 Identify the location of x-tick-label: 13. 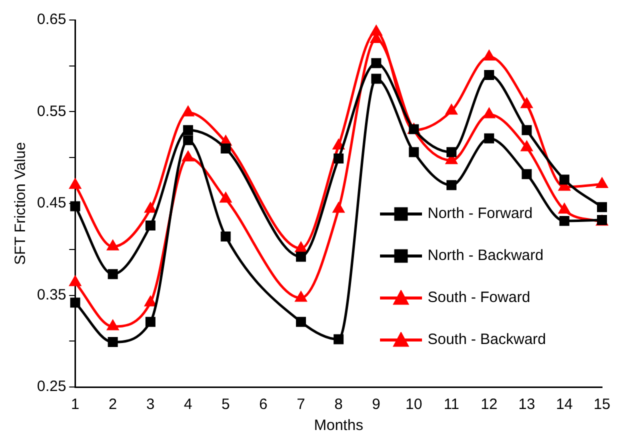
(527, 405).